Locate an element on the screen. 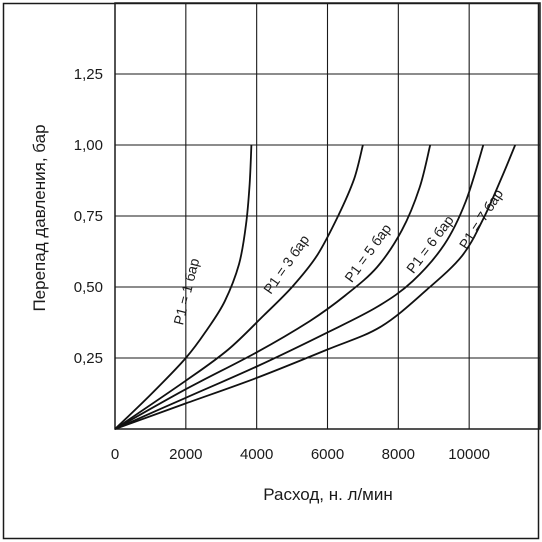 The height and width of the screenshot is (542, 542). y-tick-label: 0,25 is located at coordinates (88, 358).